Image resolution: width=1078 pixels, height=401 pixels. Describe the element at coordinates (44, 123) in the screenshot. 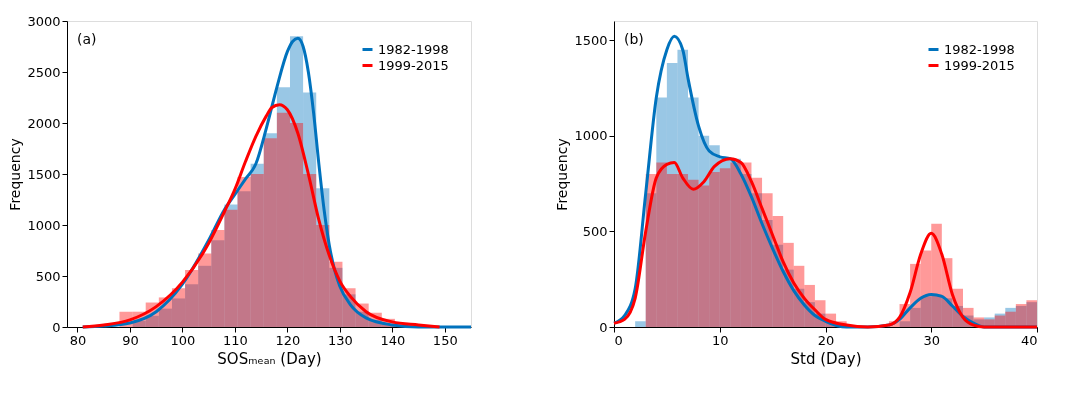

I see `y-tick-label: 2000` at that location.